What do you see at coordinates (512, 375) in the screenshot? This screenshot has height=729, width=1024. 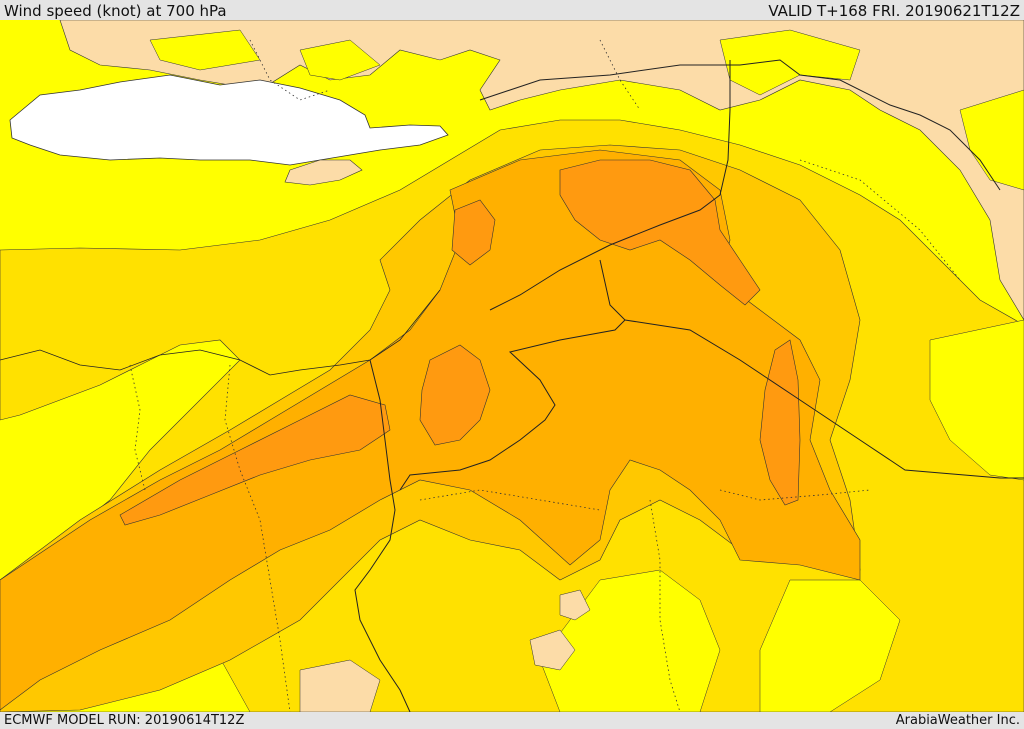 I see `border-line-central` at bounding box center [512, 375].